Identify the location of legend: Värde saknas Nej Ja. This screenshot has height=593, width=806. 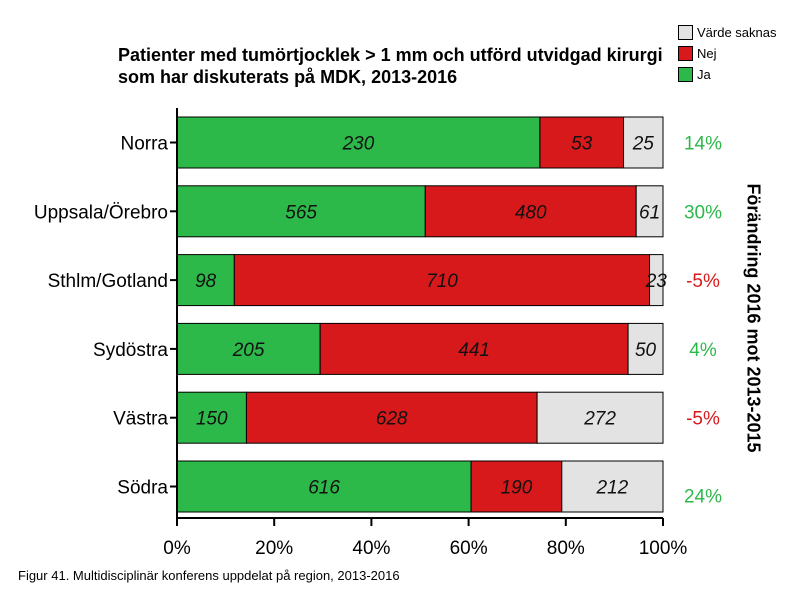
(727, 53).